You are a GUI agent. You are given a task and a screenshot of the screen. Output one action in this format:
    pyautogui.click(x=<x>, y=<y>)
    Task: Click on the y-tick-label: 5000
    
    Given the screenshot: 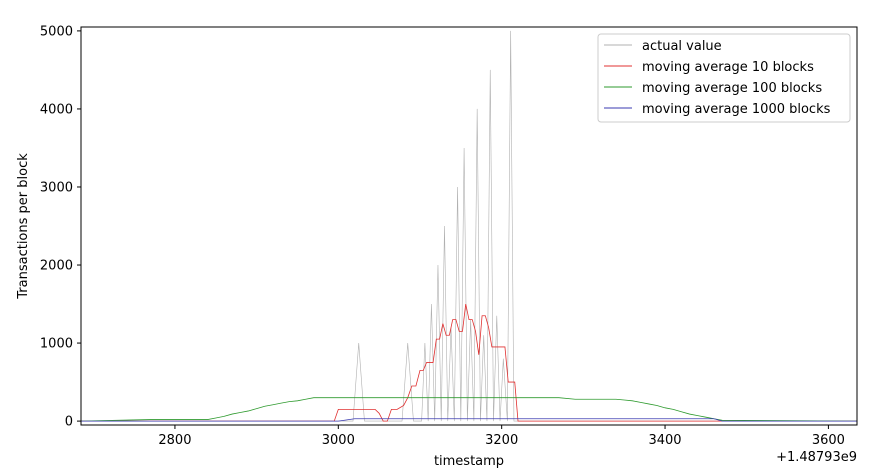 What is the action you would take?
    pyautogui.click(x=56, y=31)
    